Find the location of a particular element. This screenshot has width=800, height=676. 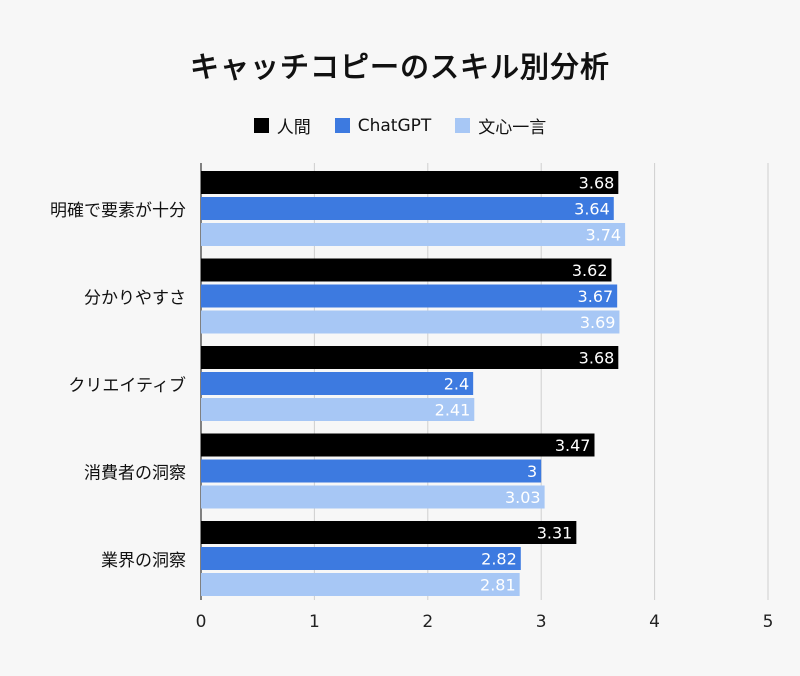

legend-item-2: 文心一言 is located at coordinates (500, 125).